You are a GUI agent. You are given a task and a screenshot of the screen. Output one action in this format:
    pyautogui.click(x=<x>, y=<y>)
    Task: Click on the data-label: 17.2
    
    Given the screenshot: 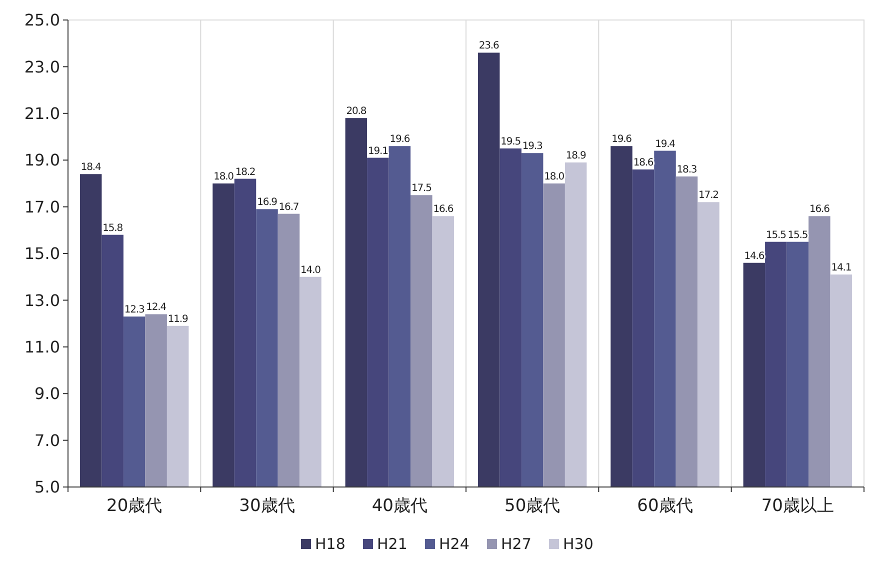 What is the action you would take?
    pyautogui.click(x=708, y=196)
    